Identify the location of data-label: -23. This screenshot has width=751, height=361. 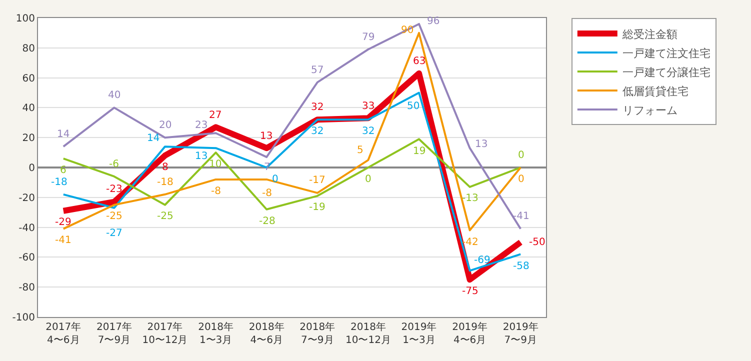
(114, 189).